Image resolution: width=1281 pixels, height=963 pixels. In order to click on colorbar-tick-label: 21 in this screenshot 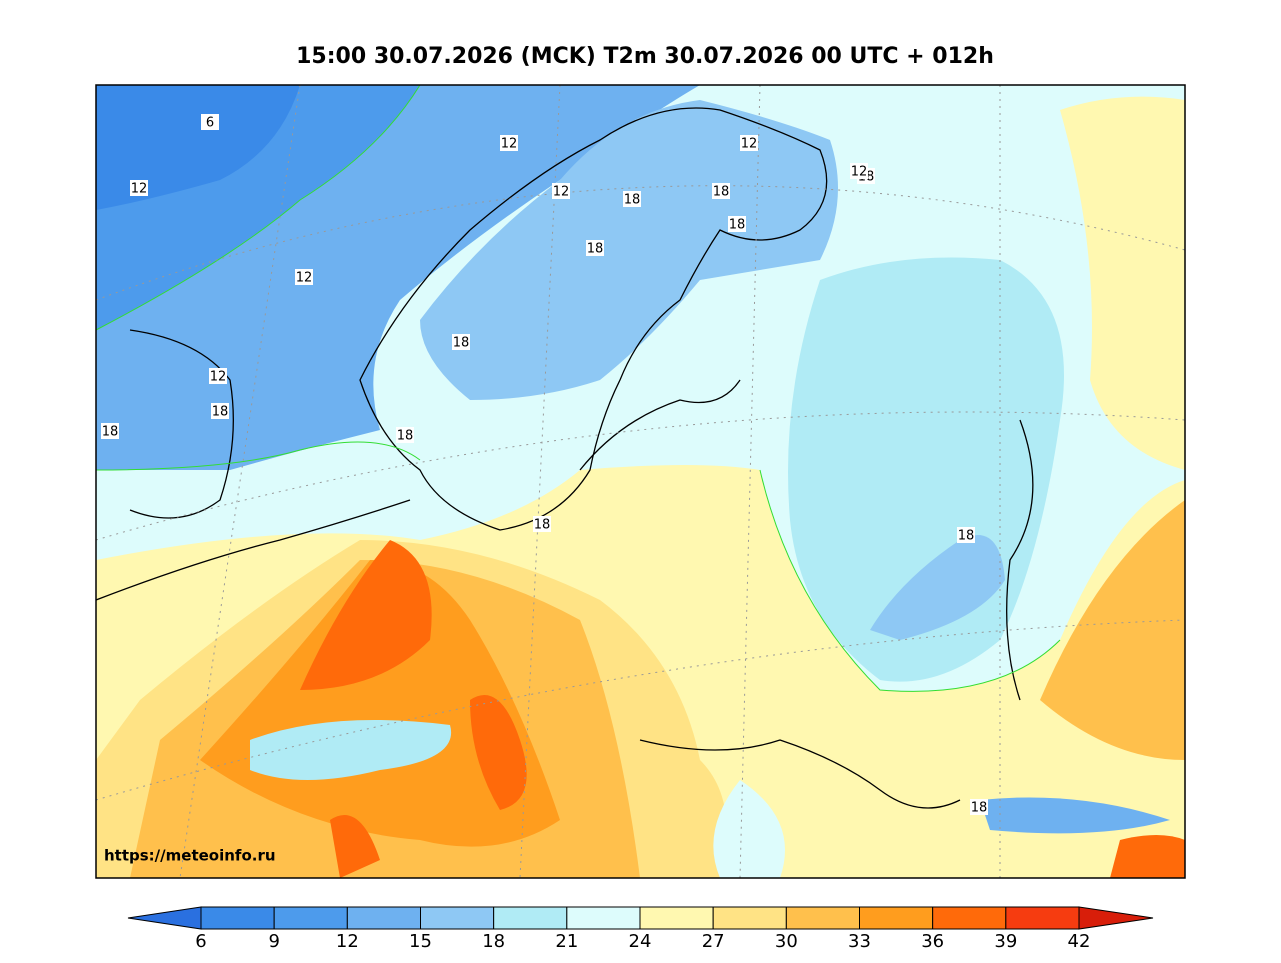, I will do `click(566, 941)`.